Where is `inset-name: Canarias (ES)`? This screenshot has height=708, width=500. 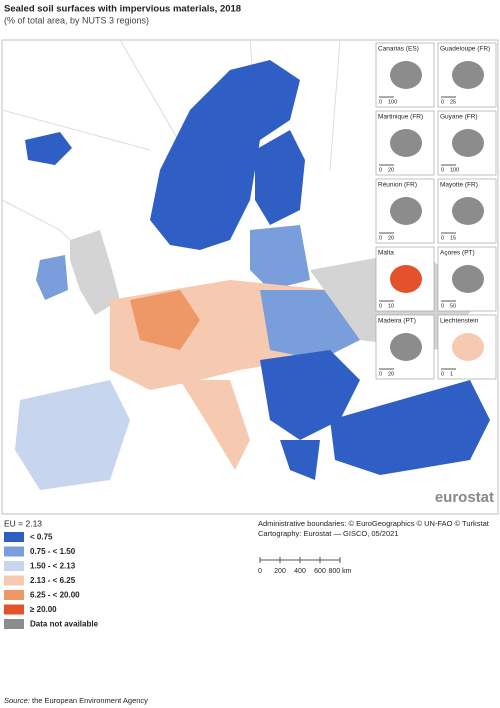 inset-name: Canarias (ES) is located at coordinates (398, 49).